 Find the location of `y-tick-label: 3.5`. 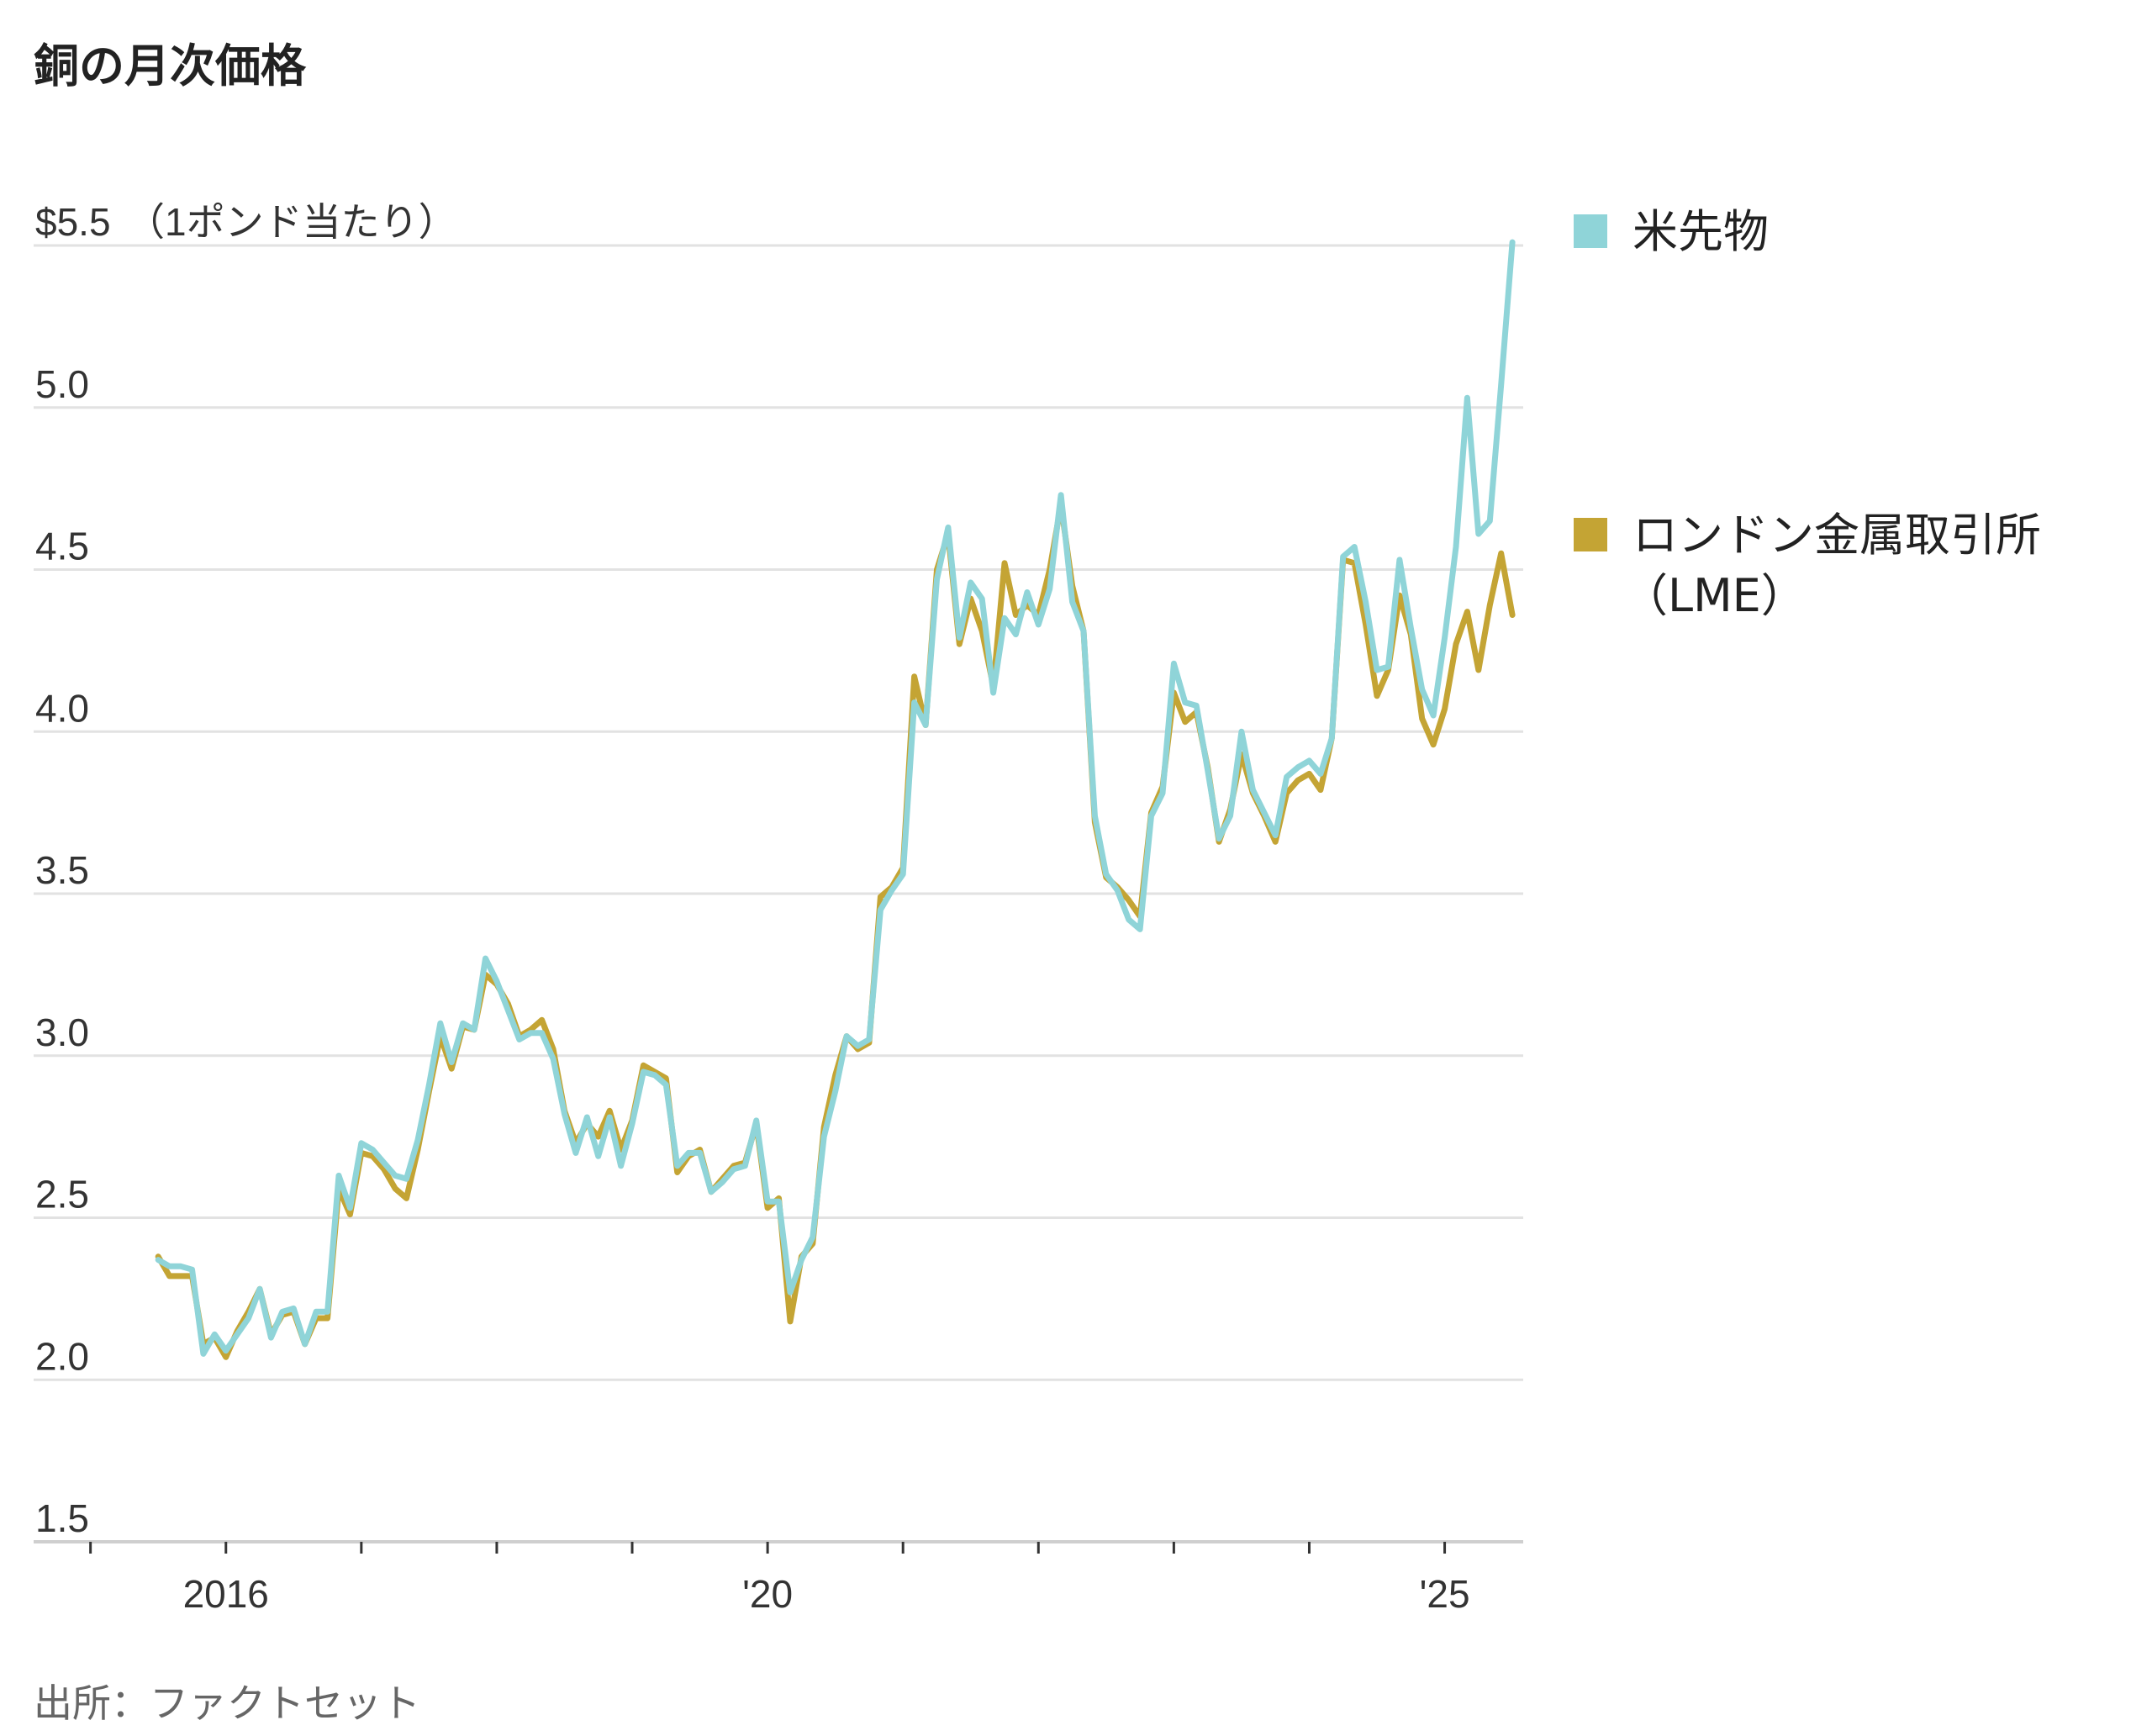

y-tick-label: 3.5 is located at coordinates (62, 870).